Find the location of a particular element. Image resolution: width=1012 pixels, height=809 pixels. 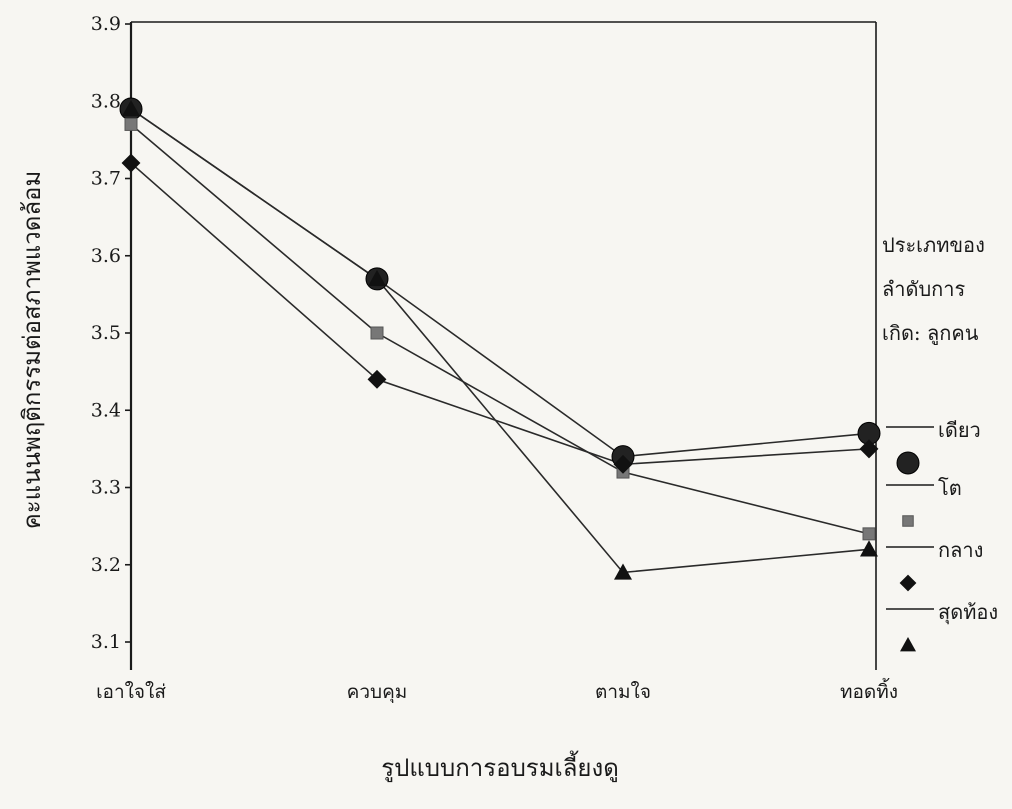

y-tick-label: 3.3 is located at coordinates (106, 488).